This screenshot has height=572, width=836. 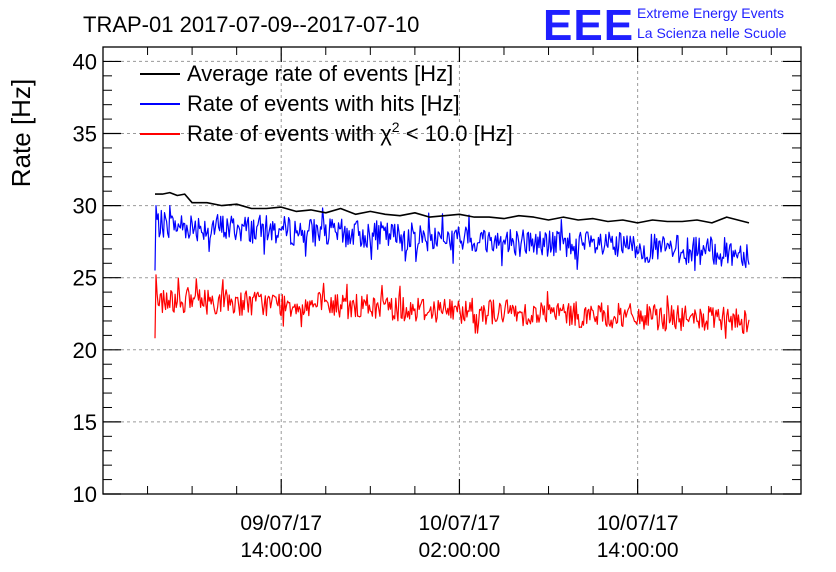 What do you see at coordinates (85, 134) in the screenshot?
I see `y-tick-label: 35` at bounding box center [85, 134].